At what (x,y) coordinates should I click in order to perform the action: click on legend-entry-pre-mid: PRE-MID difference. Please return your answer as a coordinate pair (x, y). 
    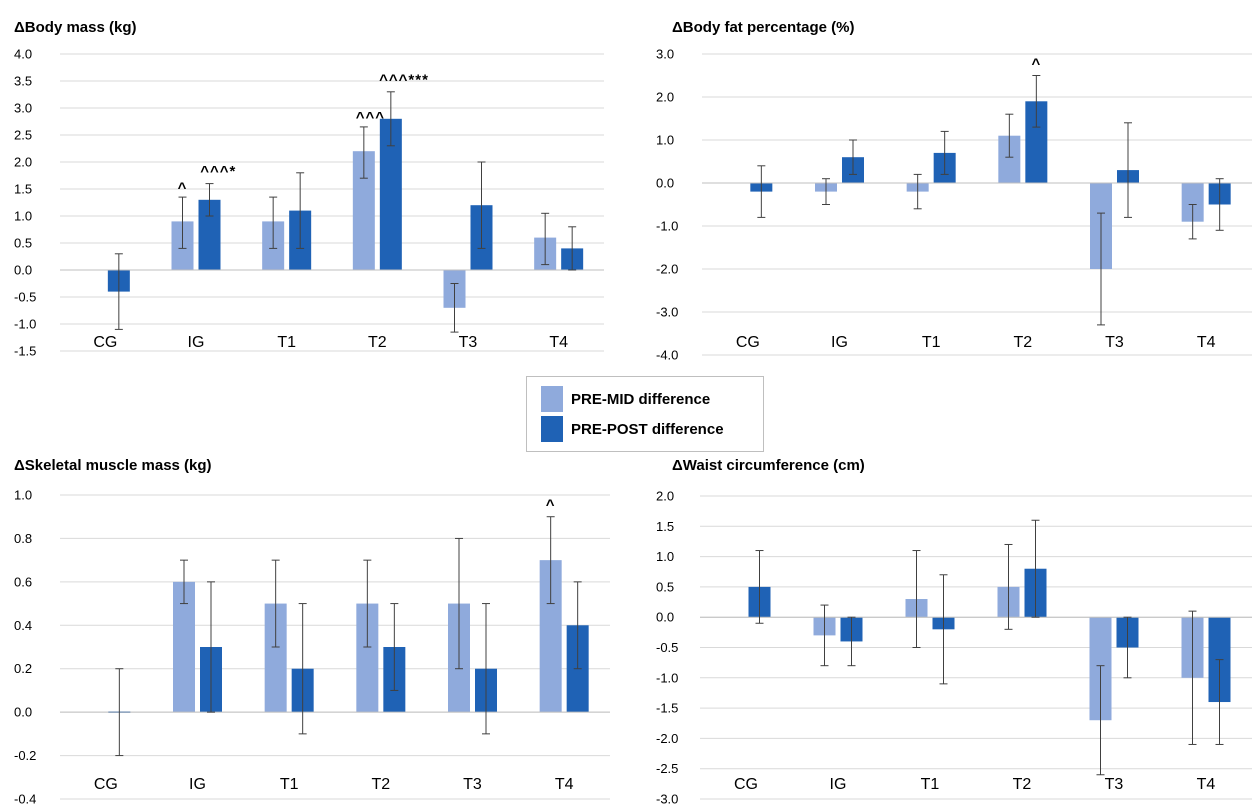
    Looking at the image, I should click on (625, 399).